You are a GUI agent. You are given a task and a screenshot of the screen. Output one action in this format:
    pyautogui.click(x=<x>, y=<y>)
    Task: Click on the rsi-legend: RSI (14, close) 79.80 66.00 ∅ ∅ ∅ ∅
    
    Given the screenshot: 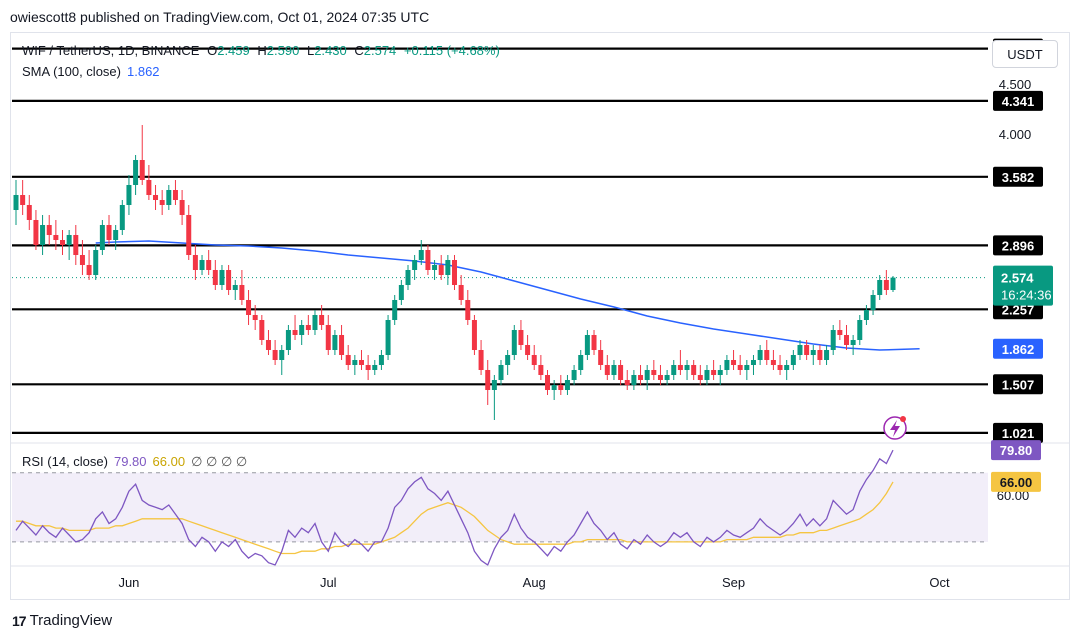 What is the action you would take?
    pyautogui.click(x=134, y=462)
    